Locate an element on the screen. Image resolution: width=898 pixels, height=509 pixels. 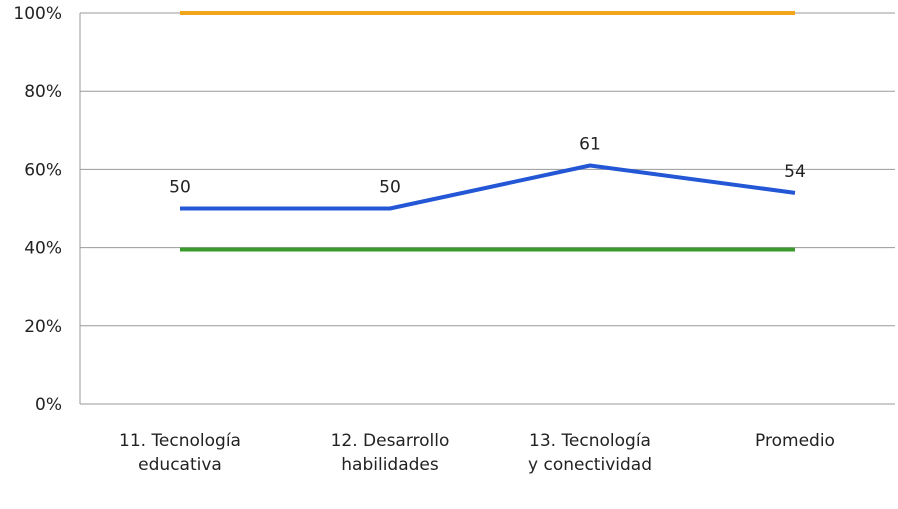
x-category-label-line: habilidades is located at coordinates (390, 465).